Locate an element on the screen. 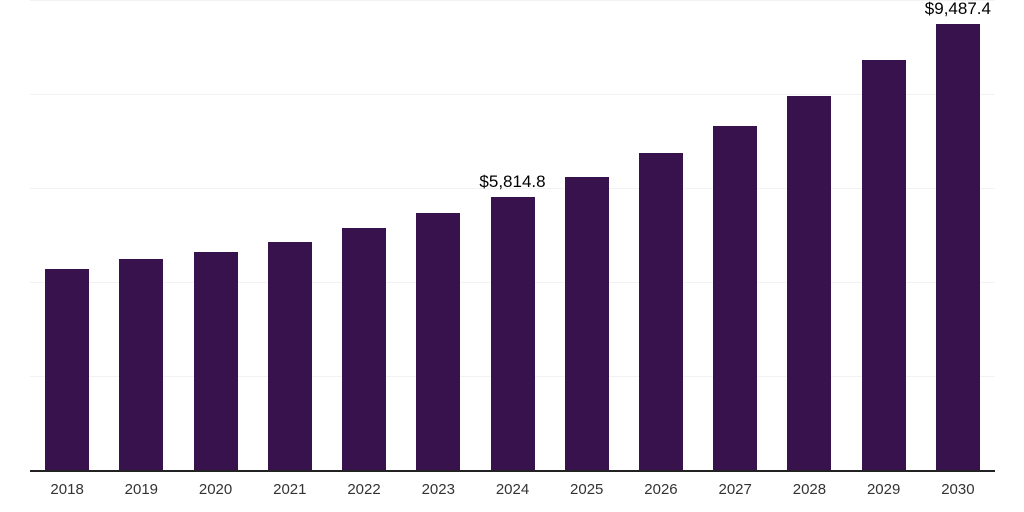 The height and width of the screenshot is (512, 1024). x-axis-label-2024: 2024 is located at coordinates (512, 489).